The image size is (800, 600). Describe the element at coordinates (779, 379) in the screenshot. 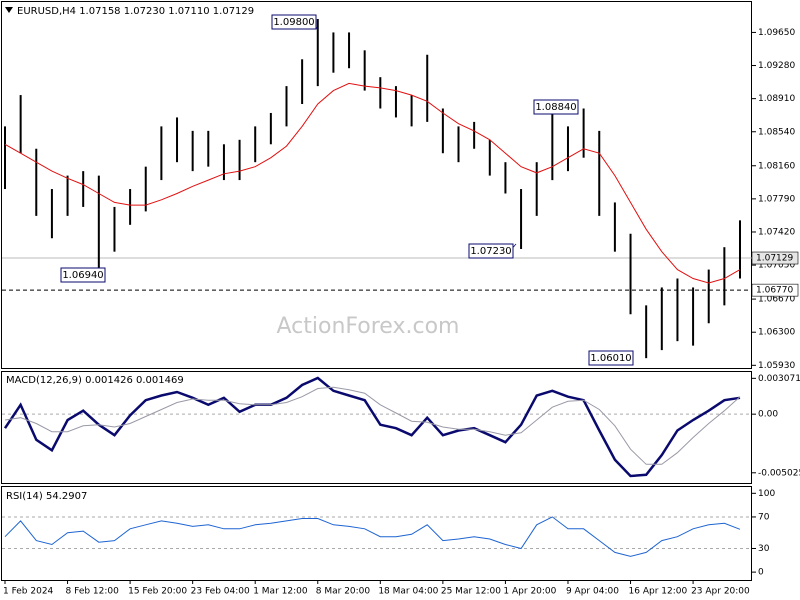

I see `y-tick-label: 0.003071` at that location.